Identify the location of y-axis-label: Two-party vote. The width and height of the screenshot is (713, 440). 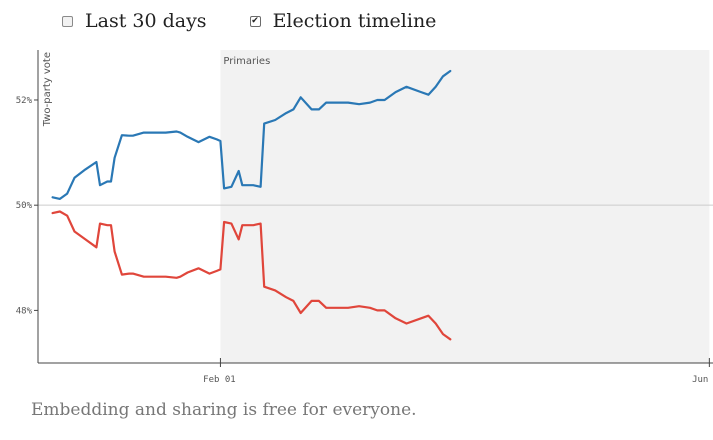
(47, 89).